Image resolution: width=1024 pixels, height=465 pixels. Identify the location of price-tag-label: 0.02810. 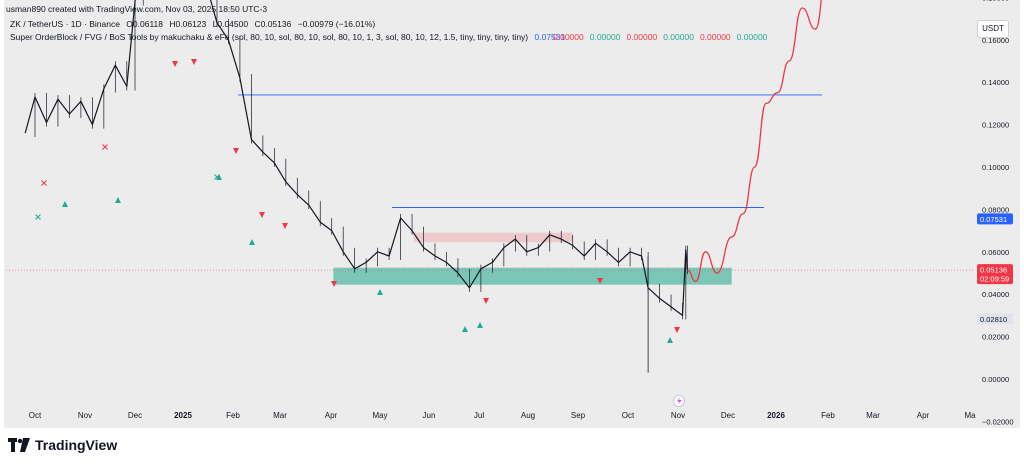
(993, 319).